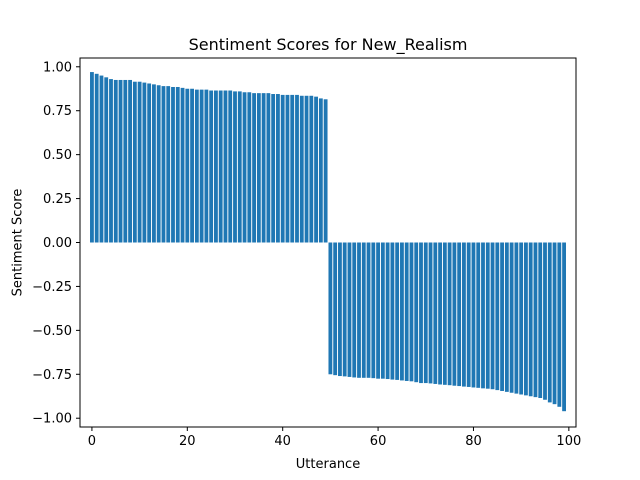 The width and height of the screenshot is (640, 480). What do you see at coordinates (52, 419) in the screenshot?
I see `y-tick-label: −1.00` at bounding box center [52, 419].